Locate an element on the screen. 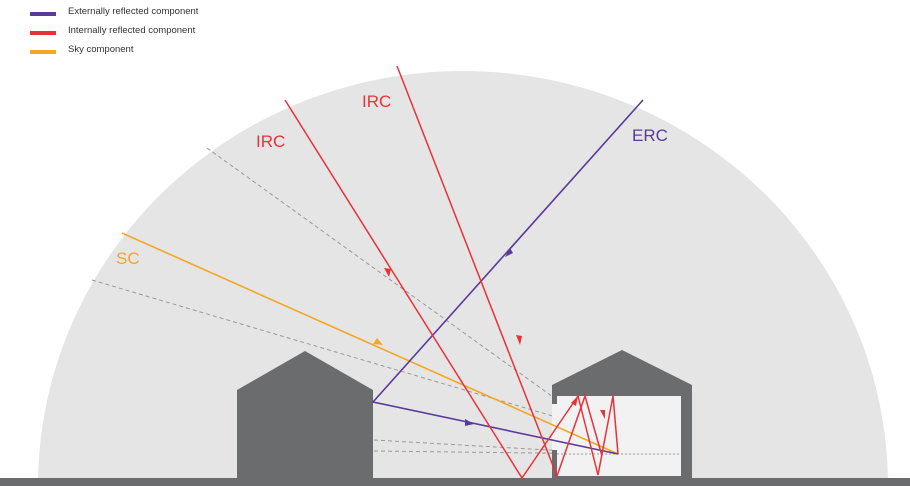 This screenshot has width=910, height=486. label-sc: SC is located at coordinates (128, 258).